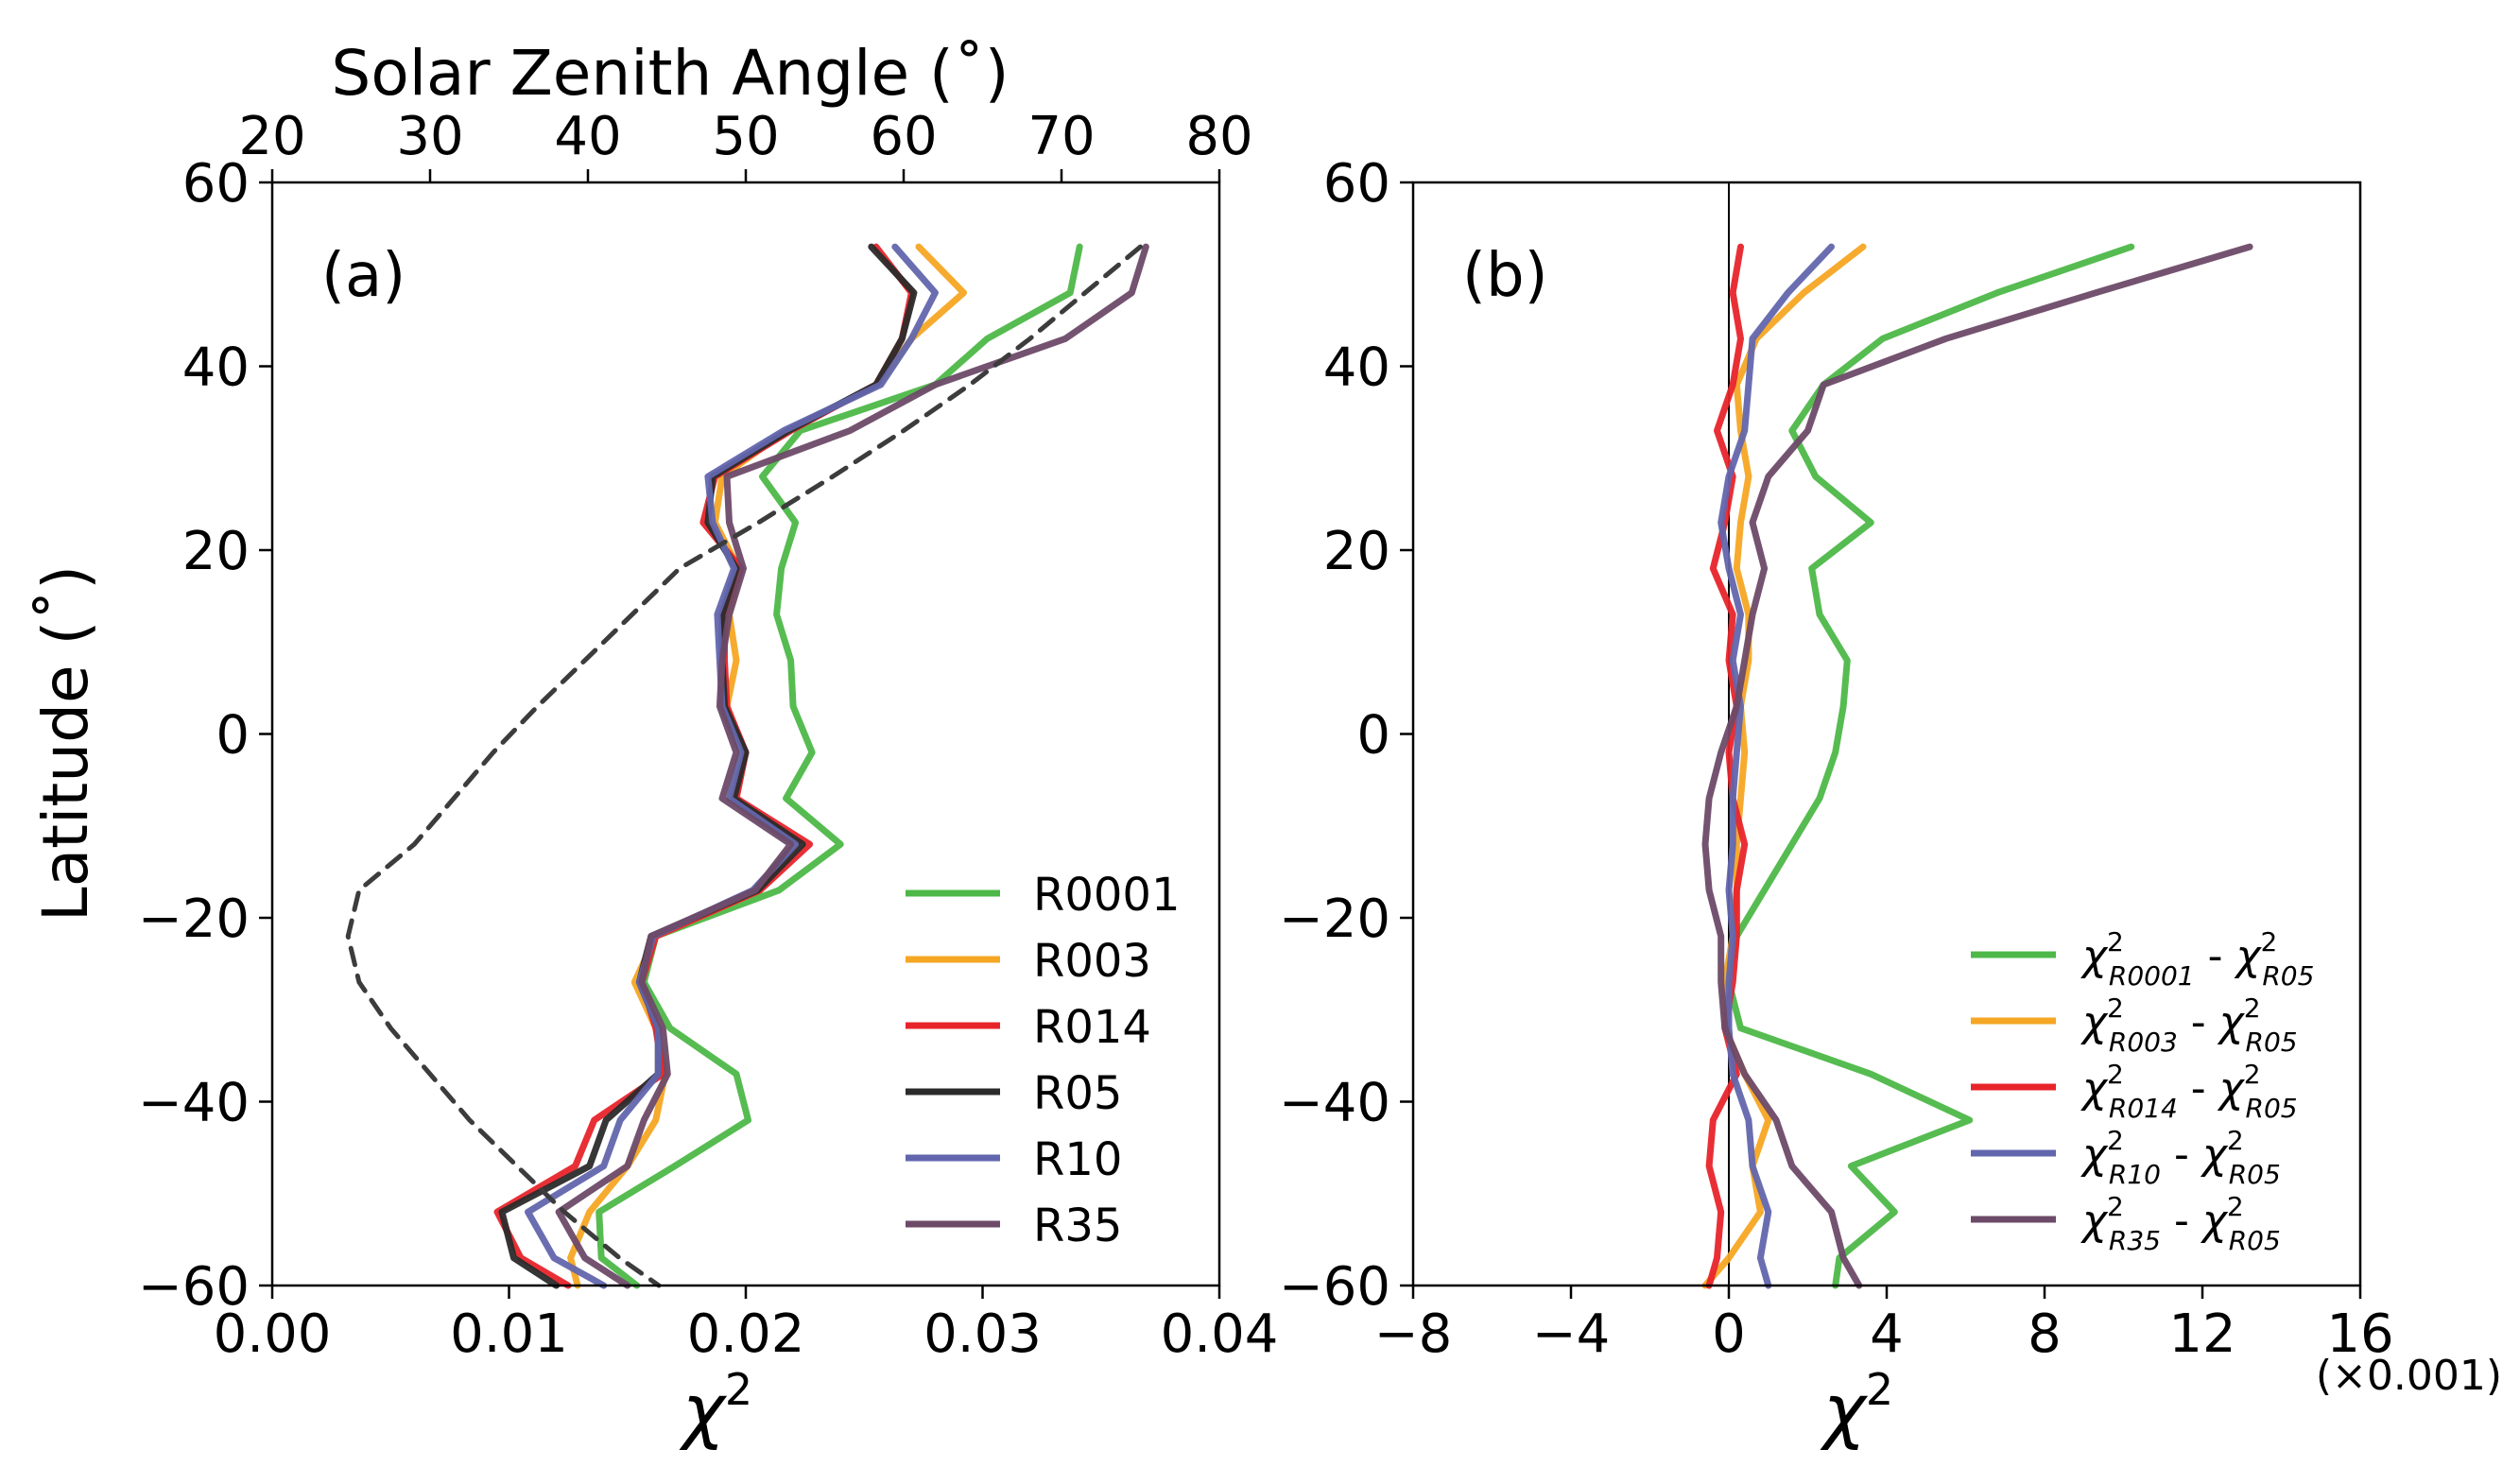 Image resolution: width=2520 pixels, height=1467 pixels. Describe the element at coordinates (1220, 1334) in the screenshot. I see `x-tick-label: 0.04` at that location.